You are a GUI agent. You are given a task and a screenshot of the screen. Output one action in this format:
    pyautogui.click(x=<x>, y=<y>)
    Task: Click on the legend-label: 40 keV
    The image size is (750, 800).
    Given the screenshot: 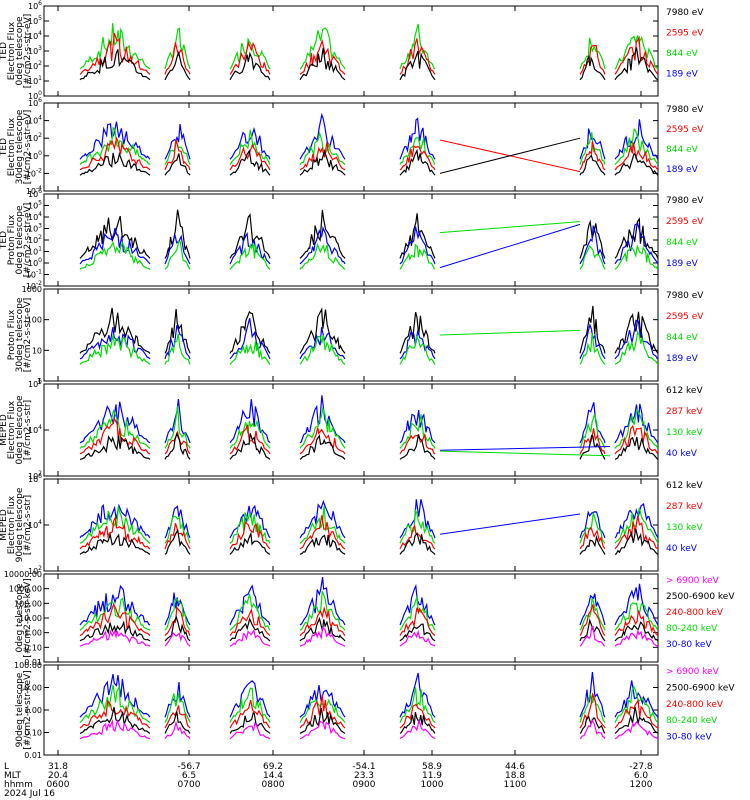 What is the action you would take?
    pyautogui.click(x=682, y=454)
    